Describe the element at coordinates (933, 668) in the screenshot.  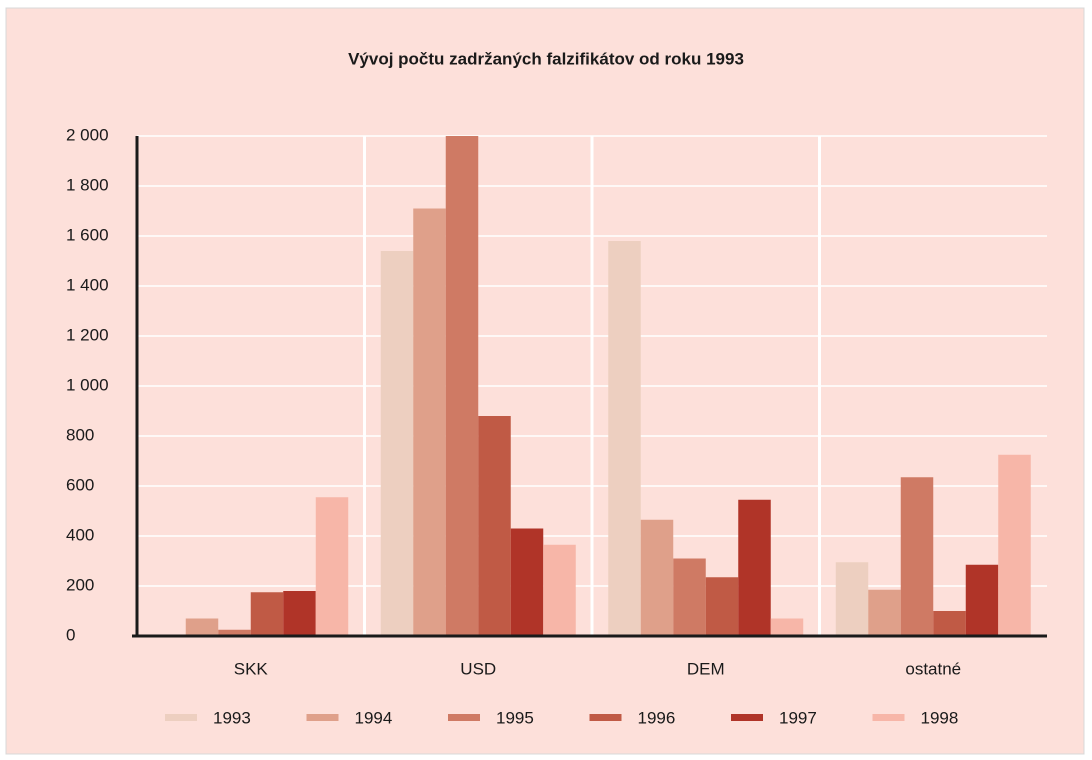
I see `x-tick-label: ostatné` at that location.